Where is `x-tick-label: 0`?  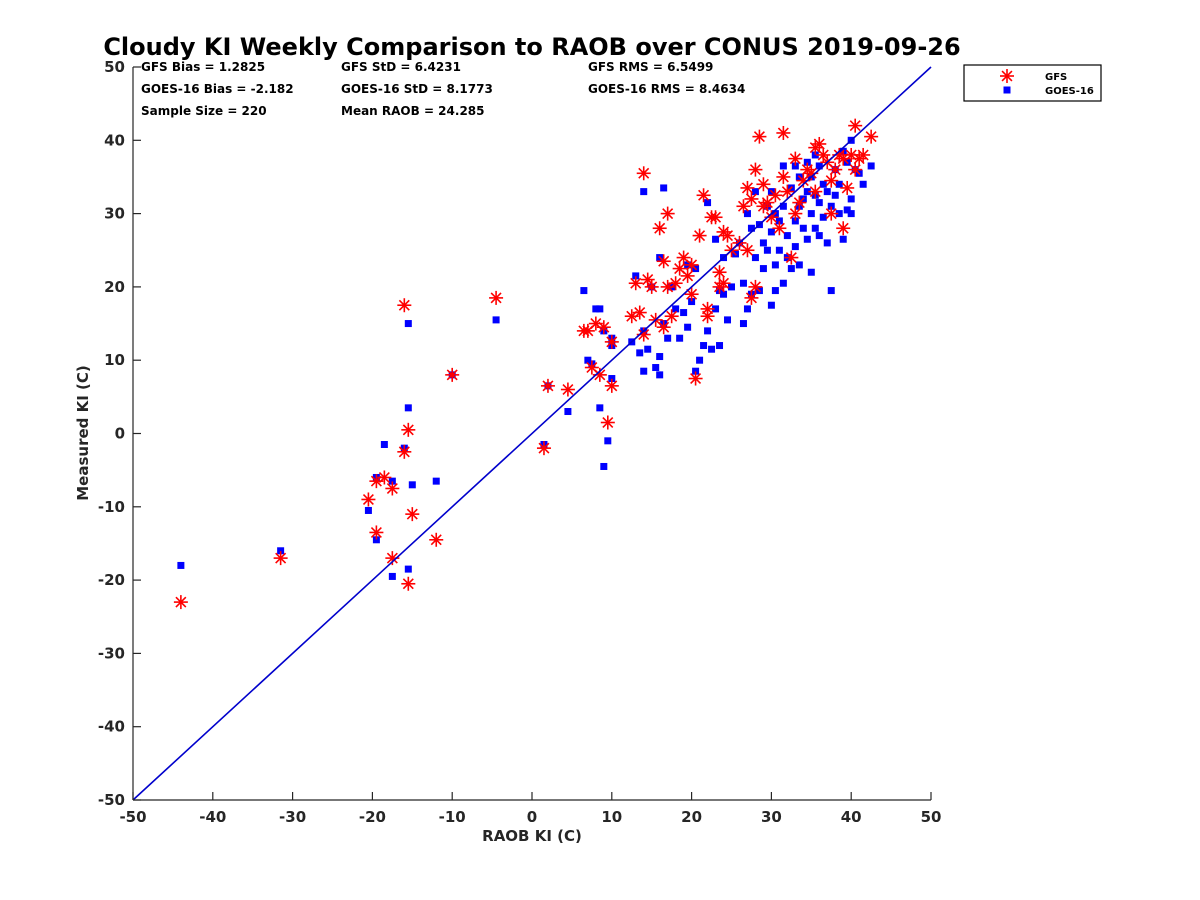
x-tick-label: 0 is located at coordinates (532, 817).